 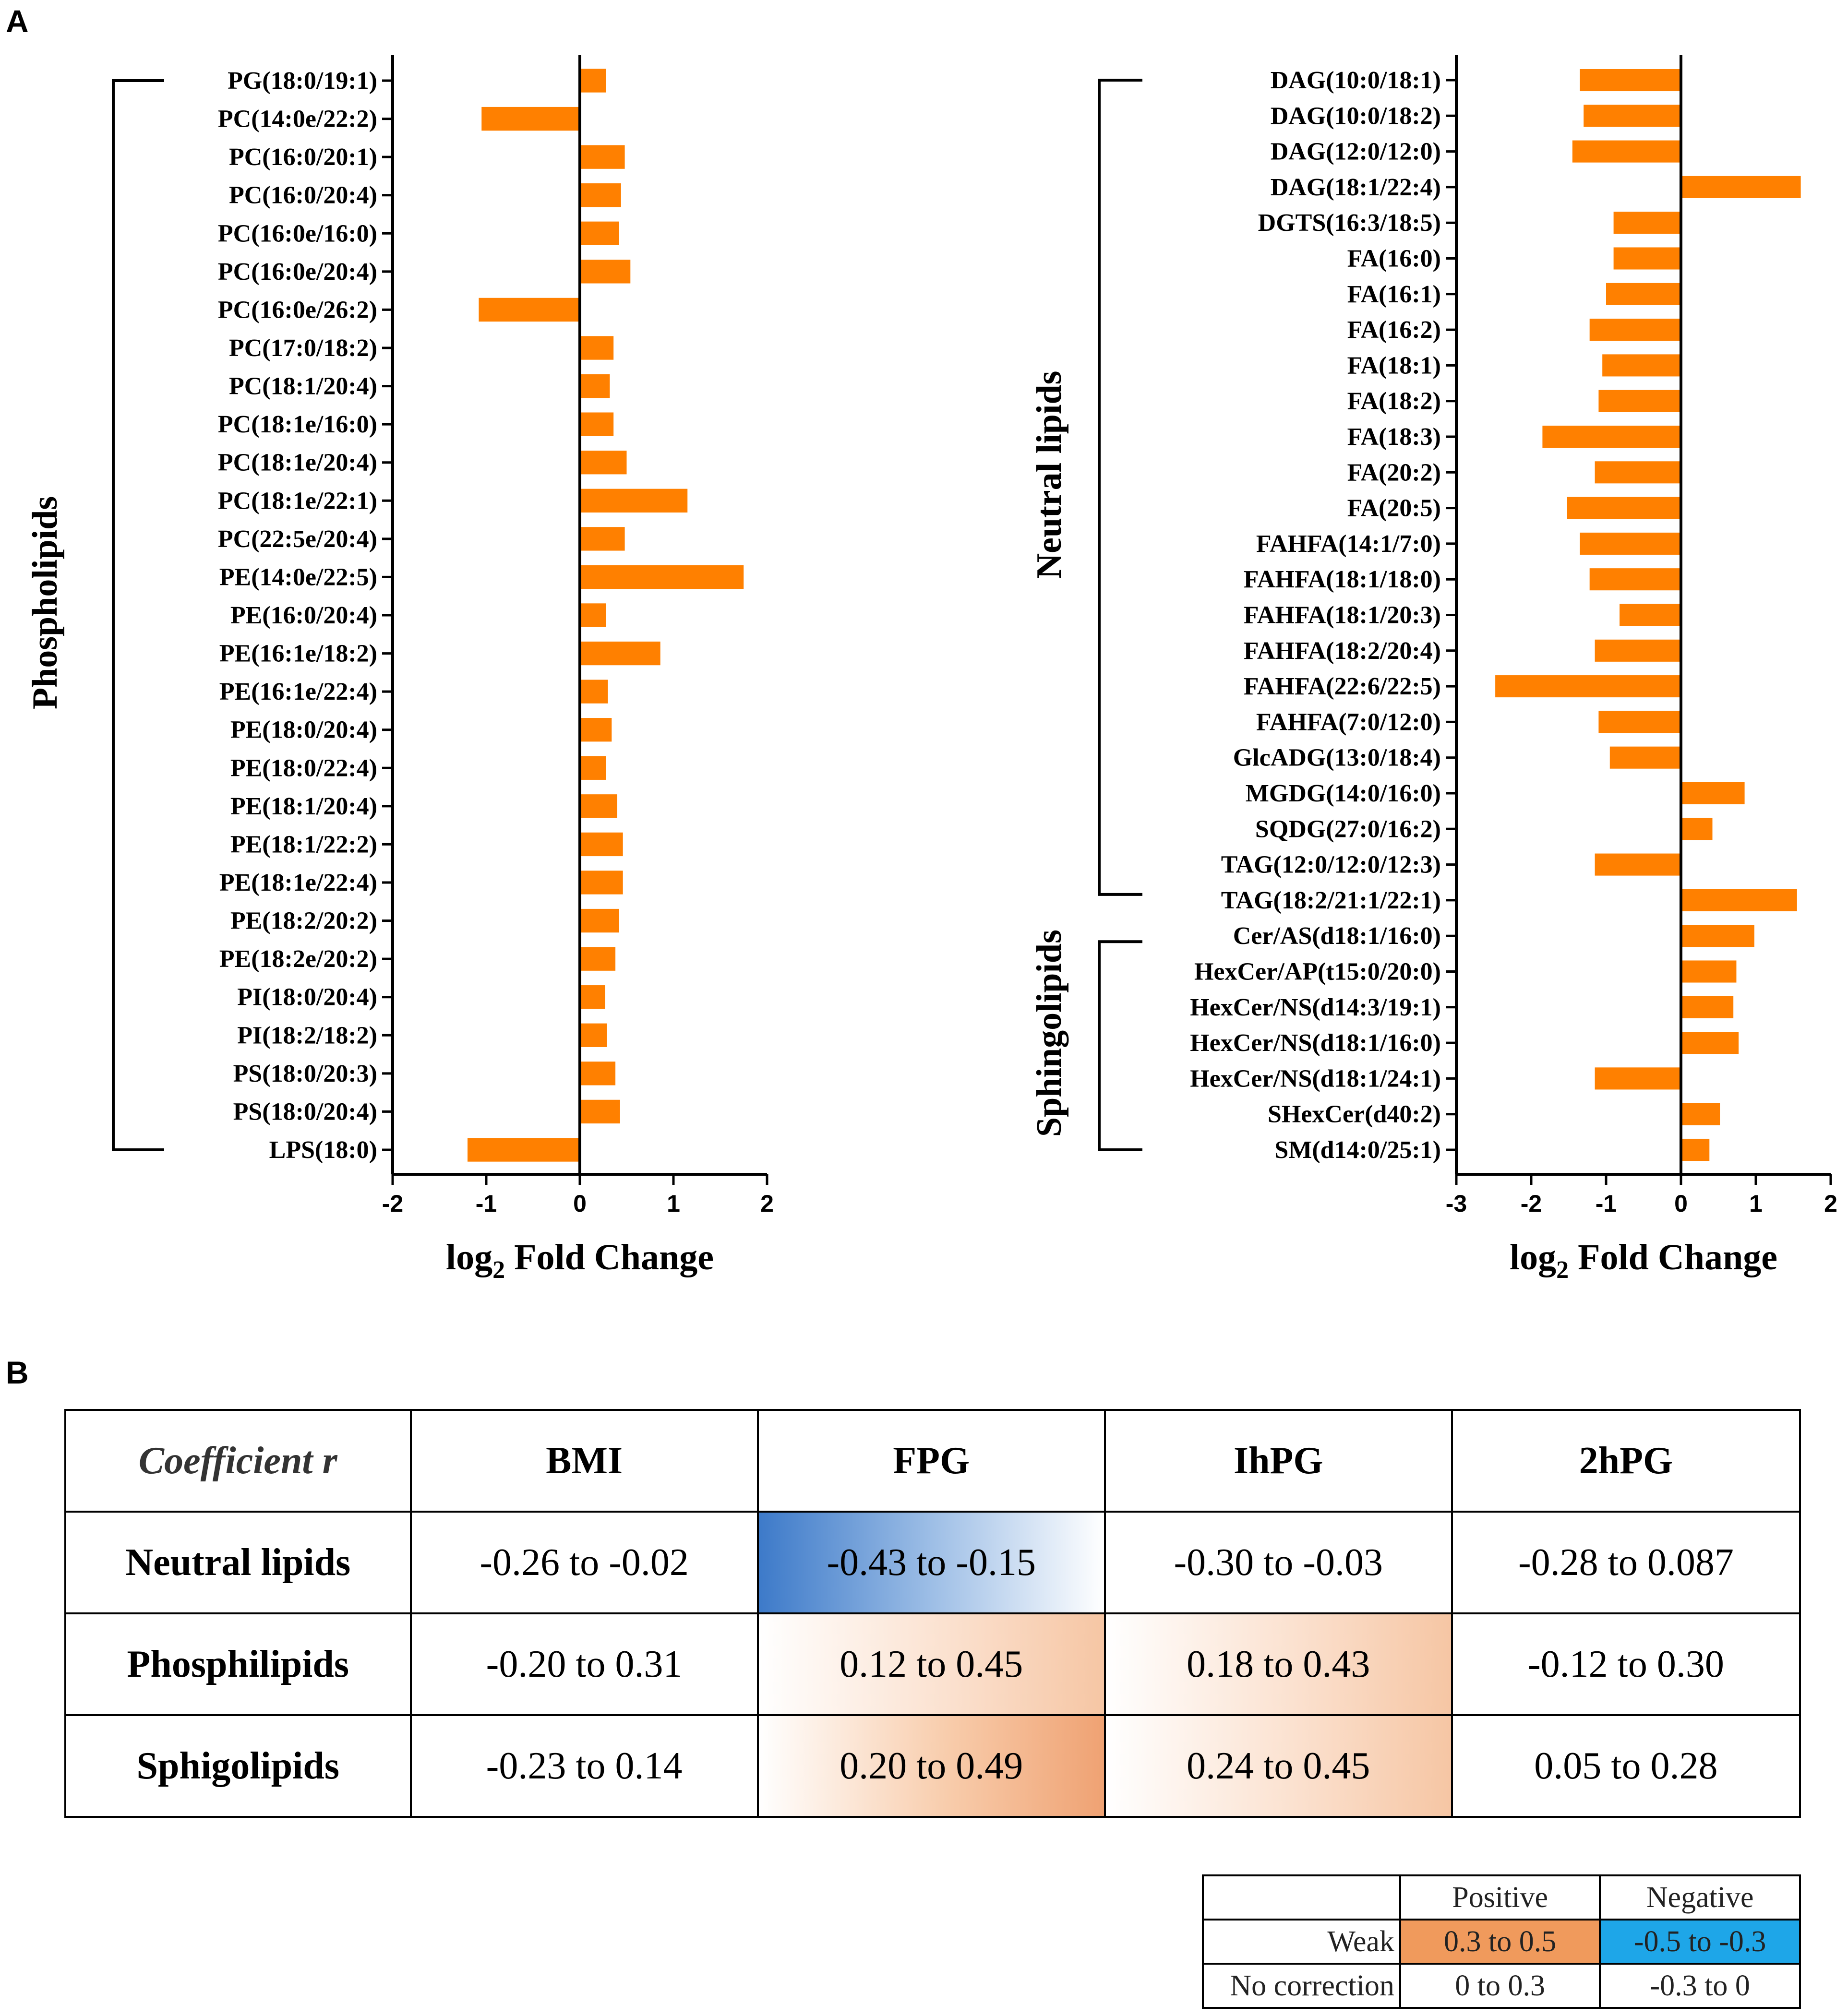 I want to click on legend-row-label-no-correction: No correction, so click(x=1301, y=1986).